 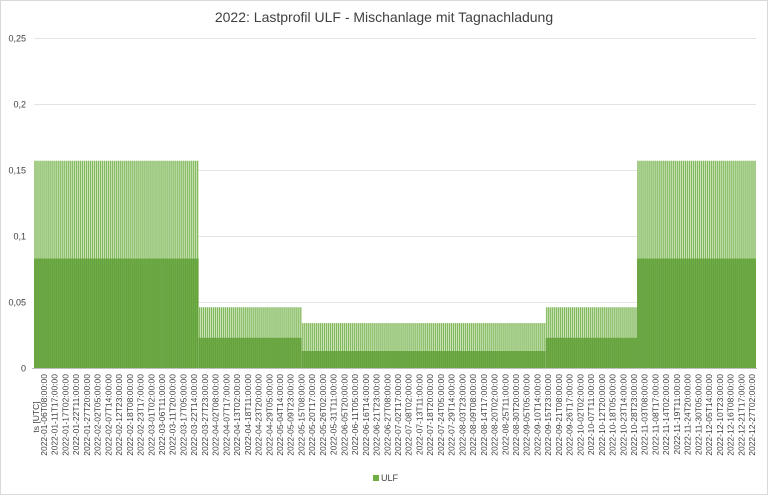 I want to click on x-tick-label: 2022-08-14T17:00:00, so click(x=484, y=415).